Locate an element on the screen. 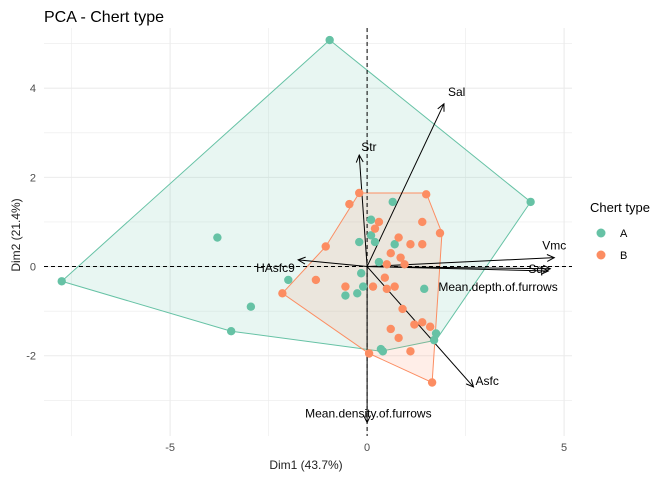  variable-label: Vmc is located at coordinates (554, 246).